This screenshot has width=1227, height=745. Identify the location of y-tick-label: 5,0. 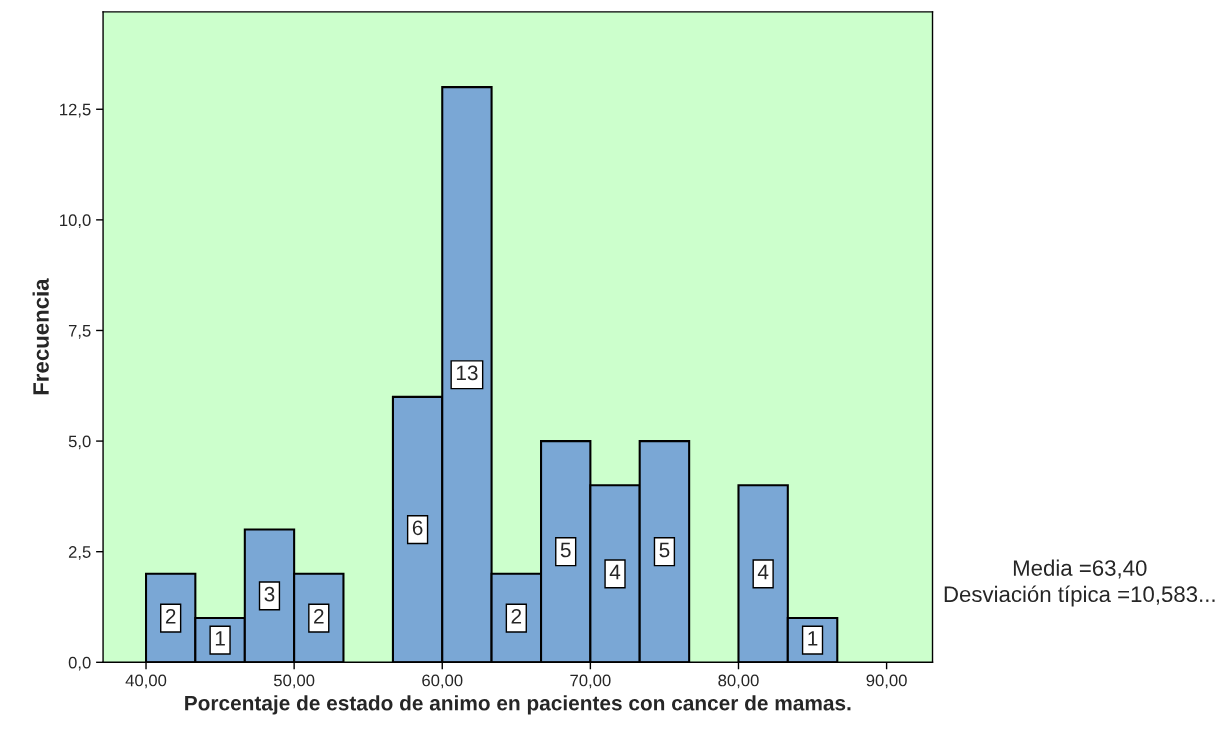
(79, 442).